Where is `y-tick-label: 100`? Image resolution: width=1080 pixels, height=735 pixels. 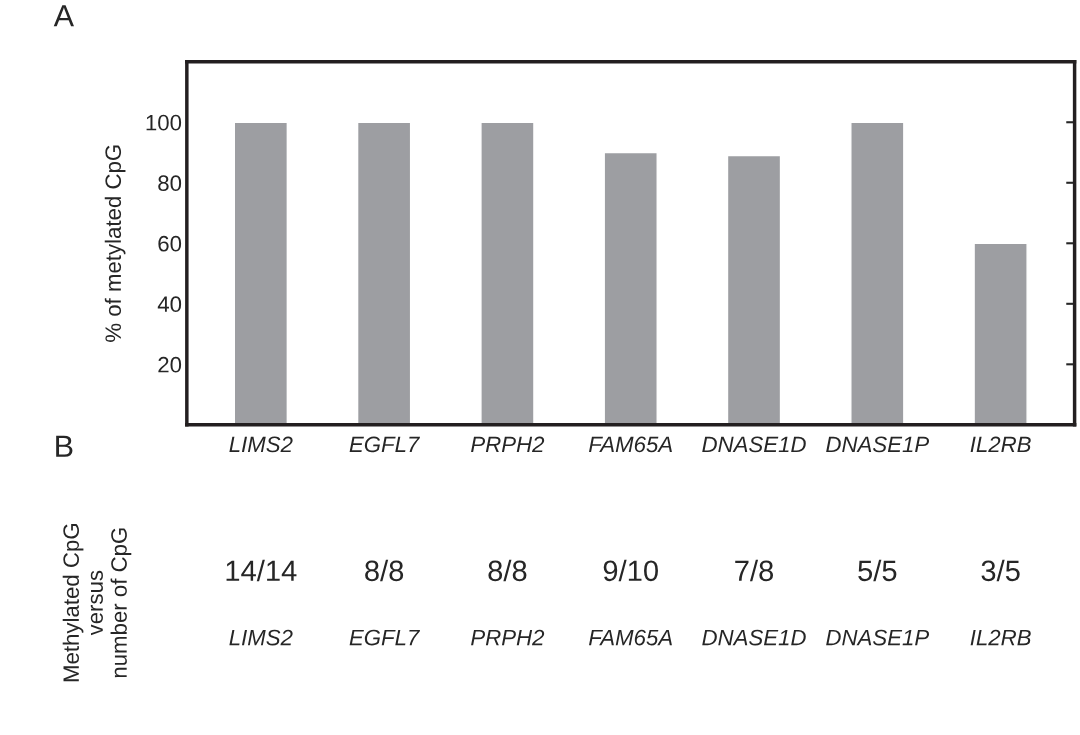 y-tick-label: 100 is located at coordinates (164, 122).